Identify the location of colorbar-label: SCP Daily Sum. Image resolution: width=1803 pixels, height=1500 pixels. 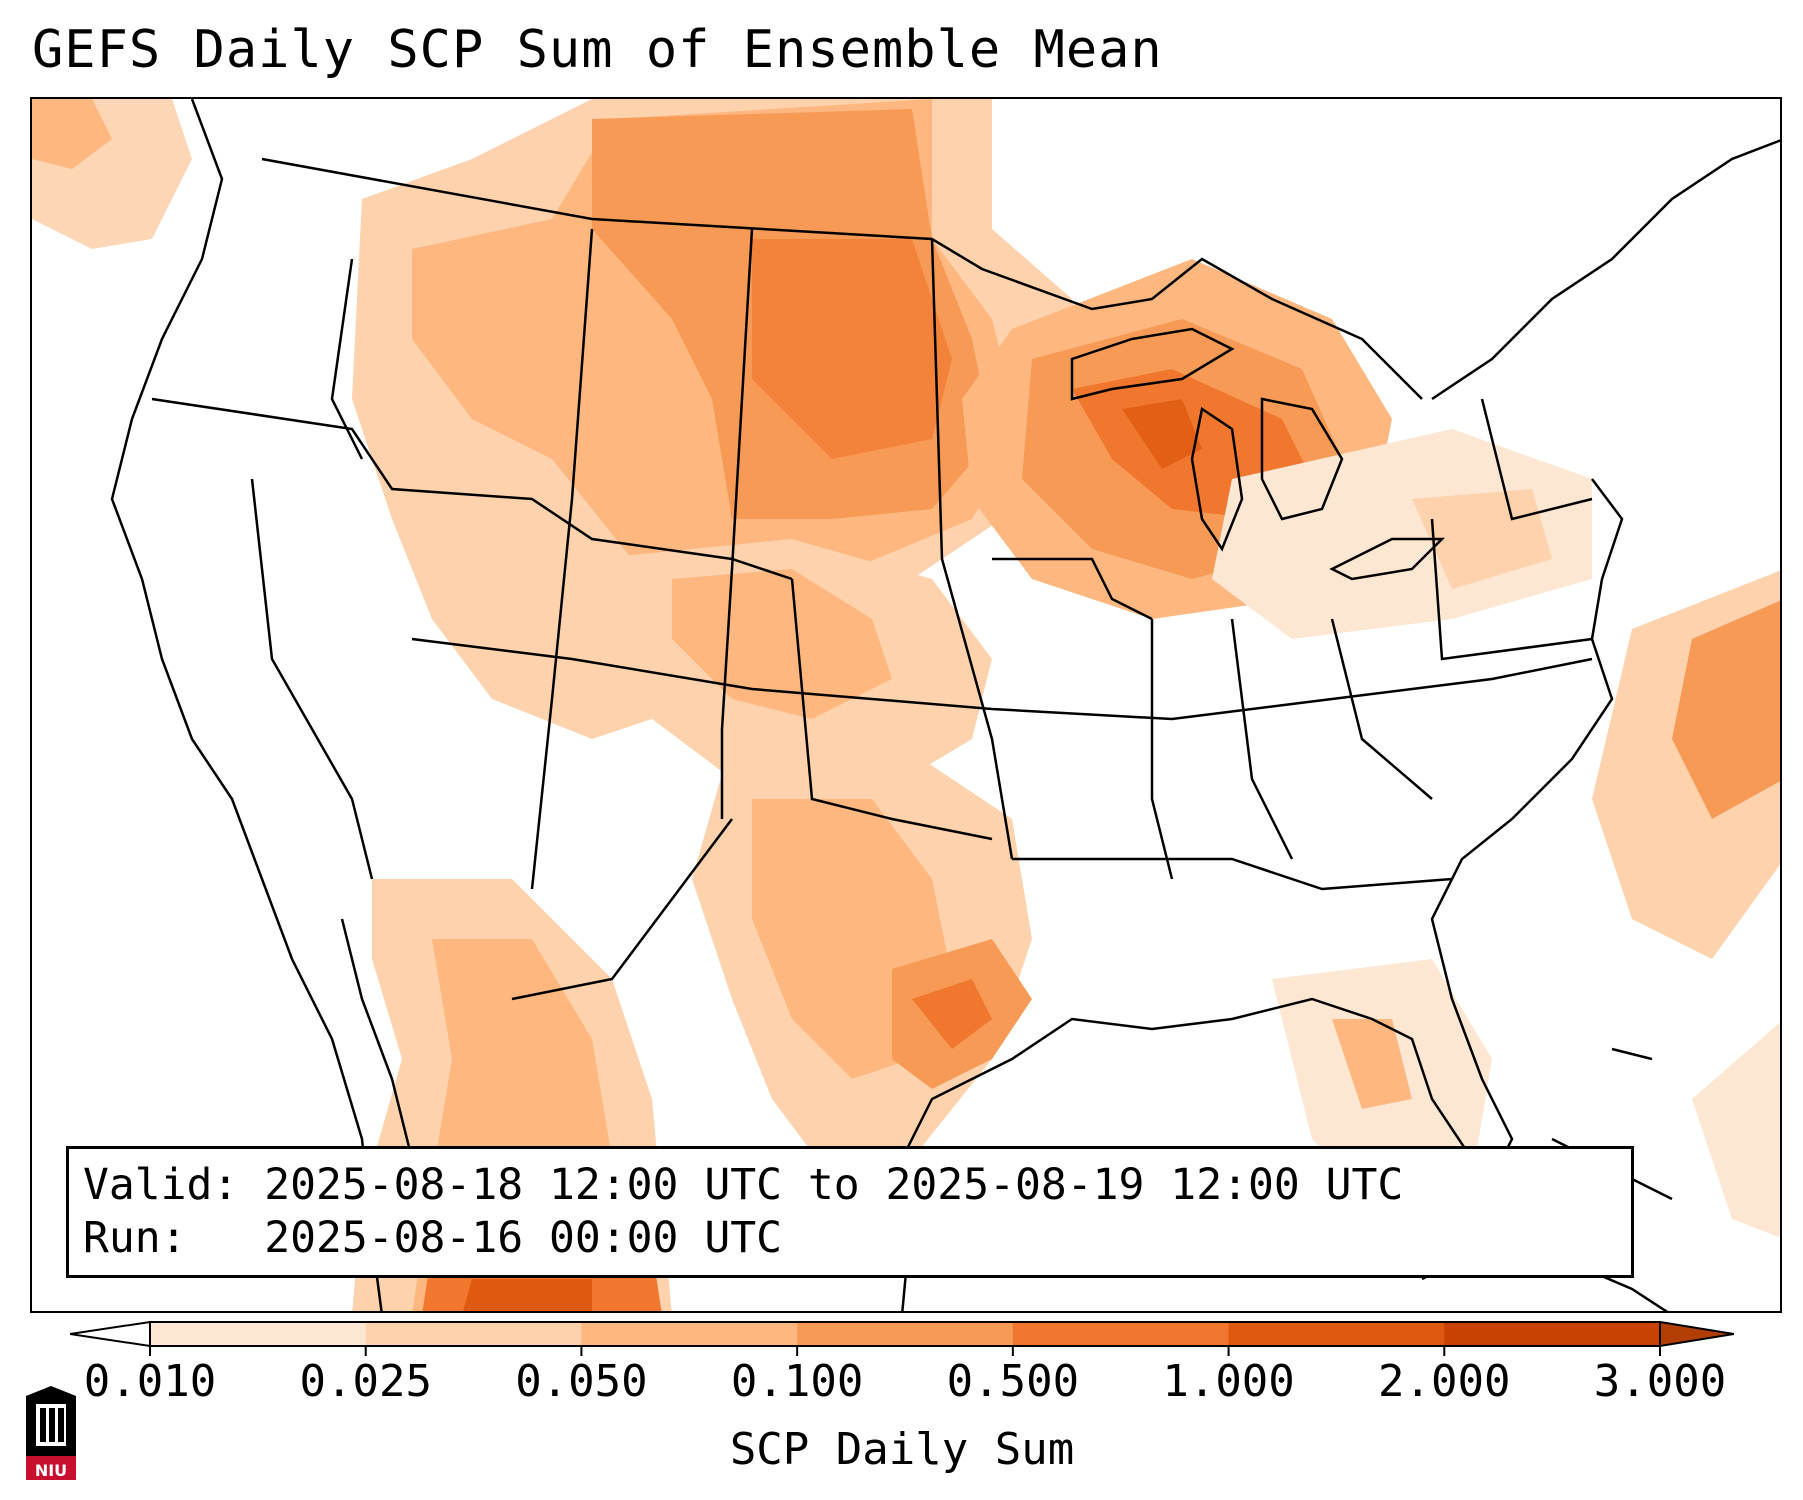
(902, 1449).